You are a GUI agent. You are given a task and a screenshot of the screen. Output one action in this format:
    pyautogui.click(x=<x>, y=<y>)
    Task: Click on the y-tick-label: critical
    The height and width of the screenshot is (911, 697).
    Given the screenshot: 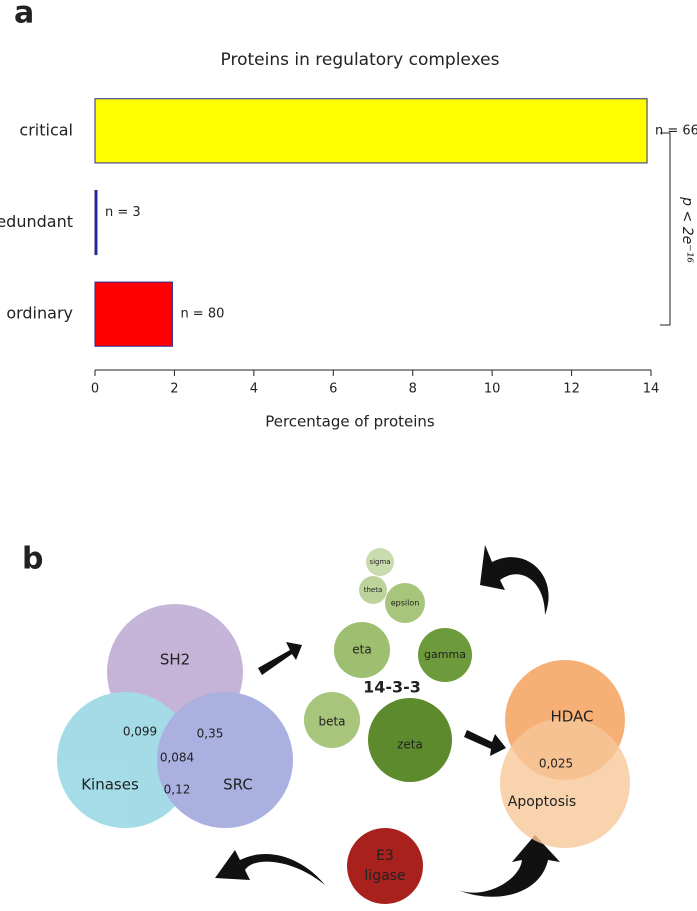 What is the action you would take?
    pyautogui.click(x=46, y=129)
    